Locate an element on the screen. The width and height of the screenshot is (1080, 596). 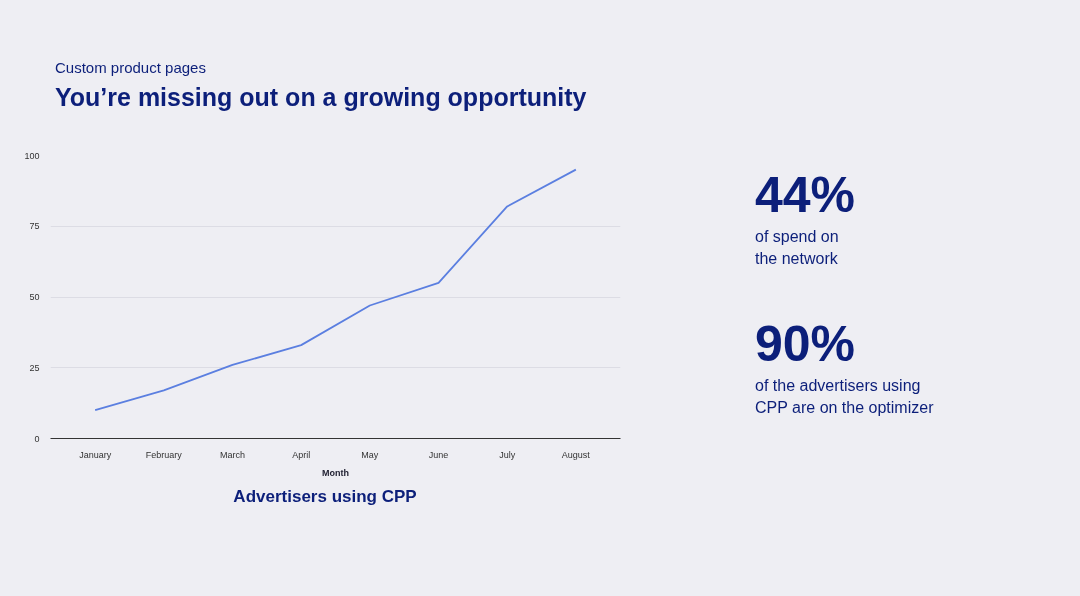
y-tick-label: 25 is located at coordinates (34, 367).